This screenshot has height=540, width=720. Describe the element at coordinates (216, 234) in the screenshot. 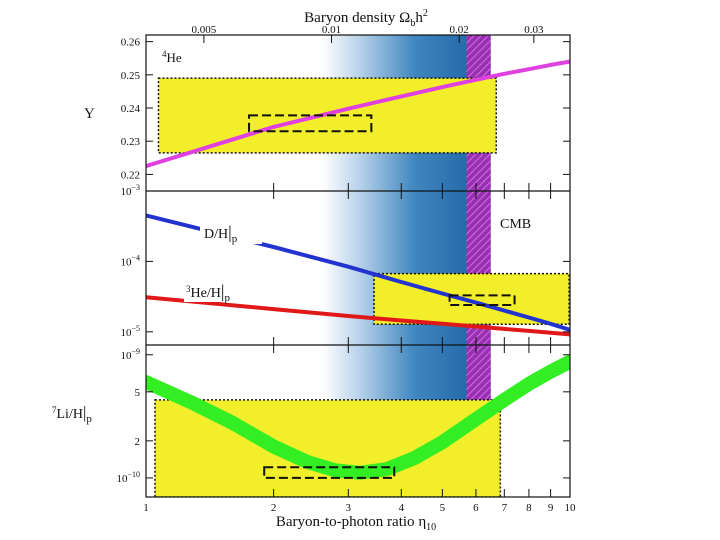

I see `deuterium-label-text: D/H` at that location.